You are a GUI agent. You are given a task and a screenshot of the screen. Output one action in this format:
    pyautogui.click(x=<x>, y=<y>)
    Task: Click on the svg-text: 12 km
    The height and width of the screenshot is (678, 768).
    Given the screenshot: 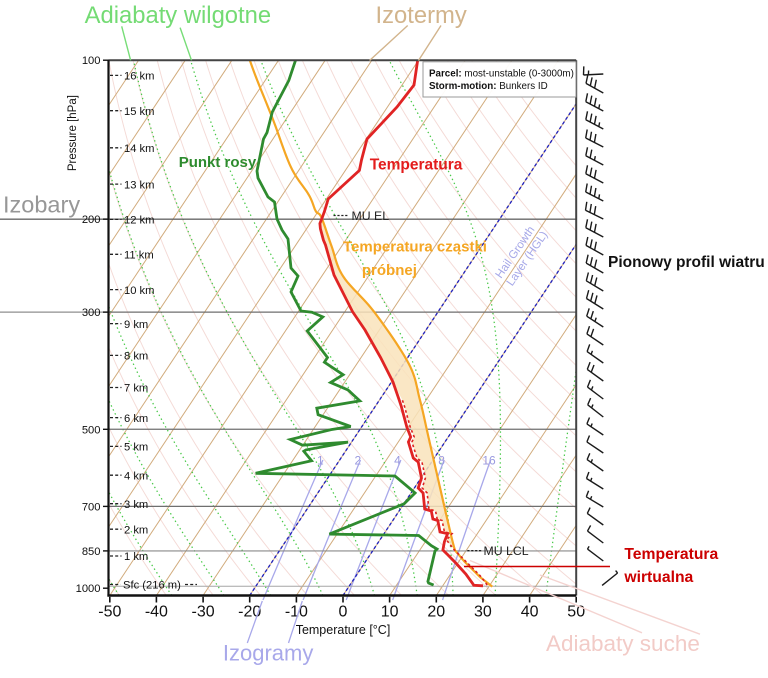 What is the action you would take?
    pyautogui.click(x=139, y=221)
    